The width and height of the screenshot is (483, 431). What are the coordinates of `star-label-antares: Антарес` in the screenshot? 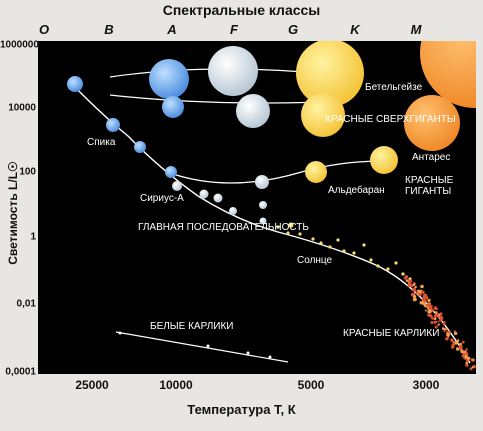 It's located at (431, 157).